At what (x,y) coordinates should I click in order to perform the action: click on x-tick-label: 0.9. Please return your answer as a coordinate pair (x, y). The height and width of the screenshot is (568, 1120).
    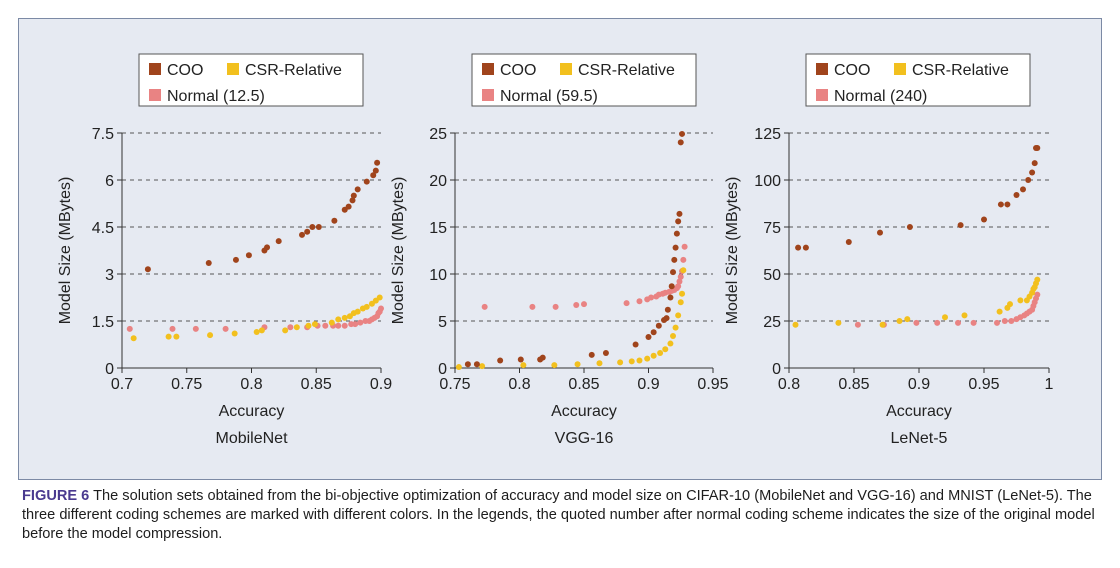
    Looking at the image, I should click on (648, 384).